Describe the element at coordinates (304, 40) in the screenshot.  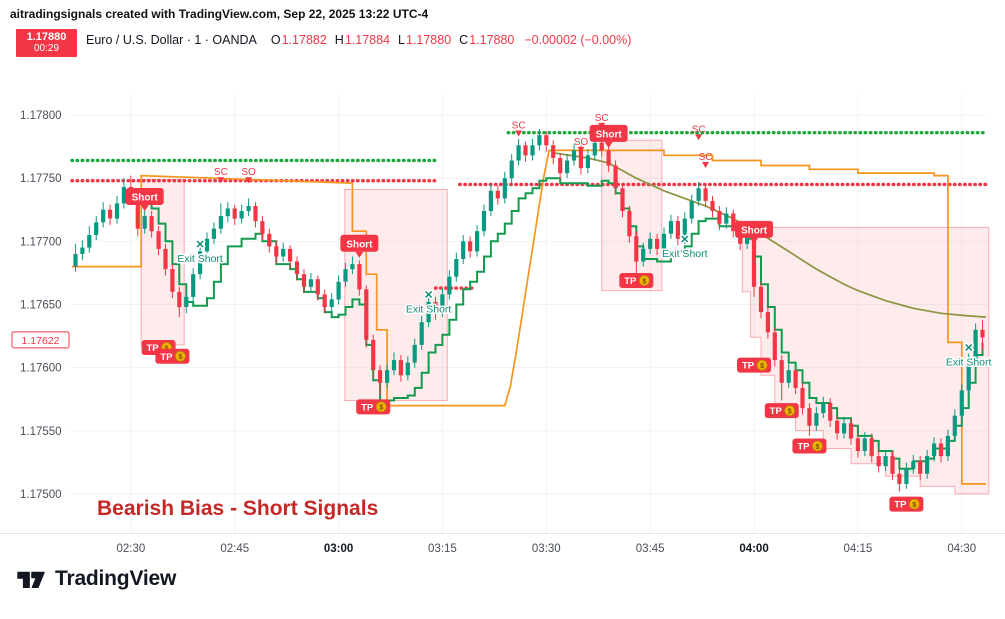
I see `ohlc-open-value: 1.17882` at that location.